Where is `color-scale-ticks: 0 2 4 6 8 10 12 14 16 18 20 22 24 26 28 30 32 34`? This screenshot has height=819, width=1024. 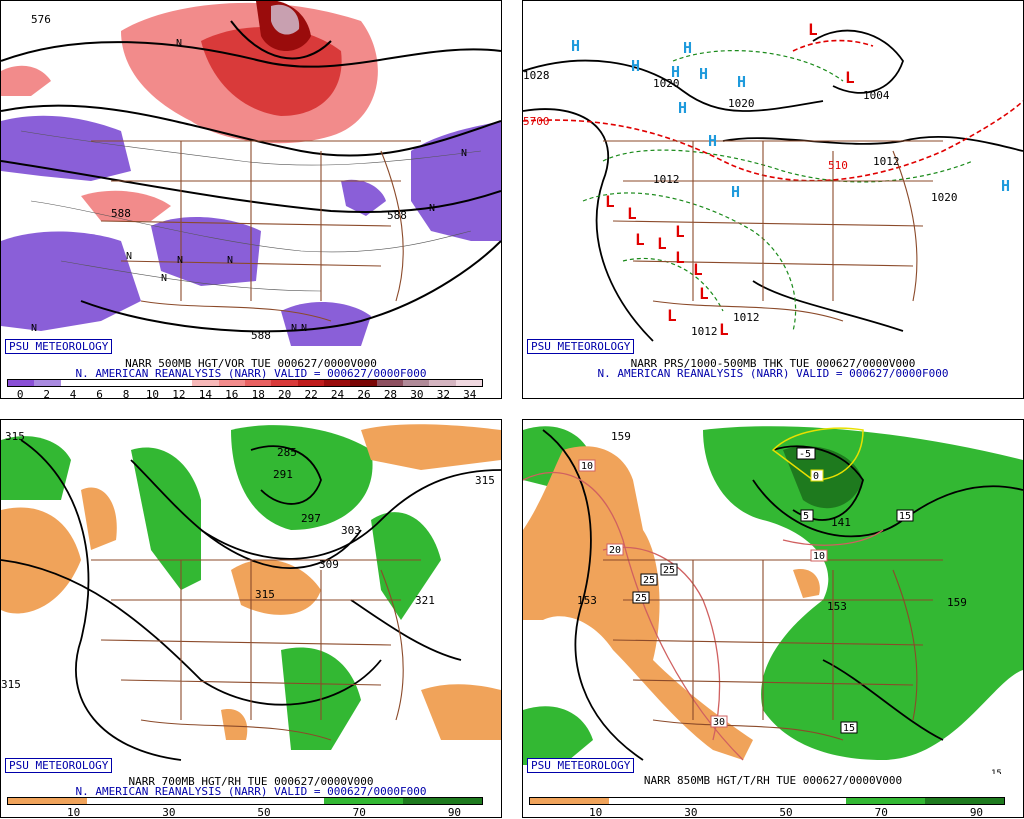 color-scale-ticks: 0 2 4 6 8 10 12 14 16 18 20 22 24 26 28 30 32 34 is located at coordinates (245, 393).